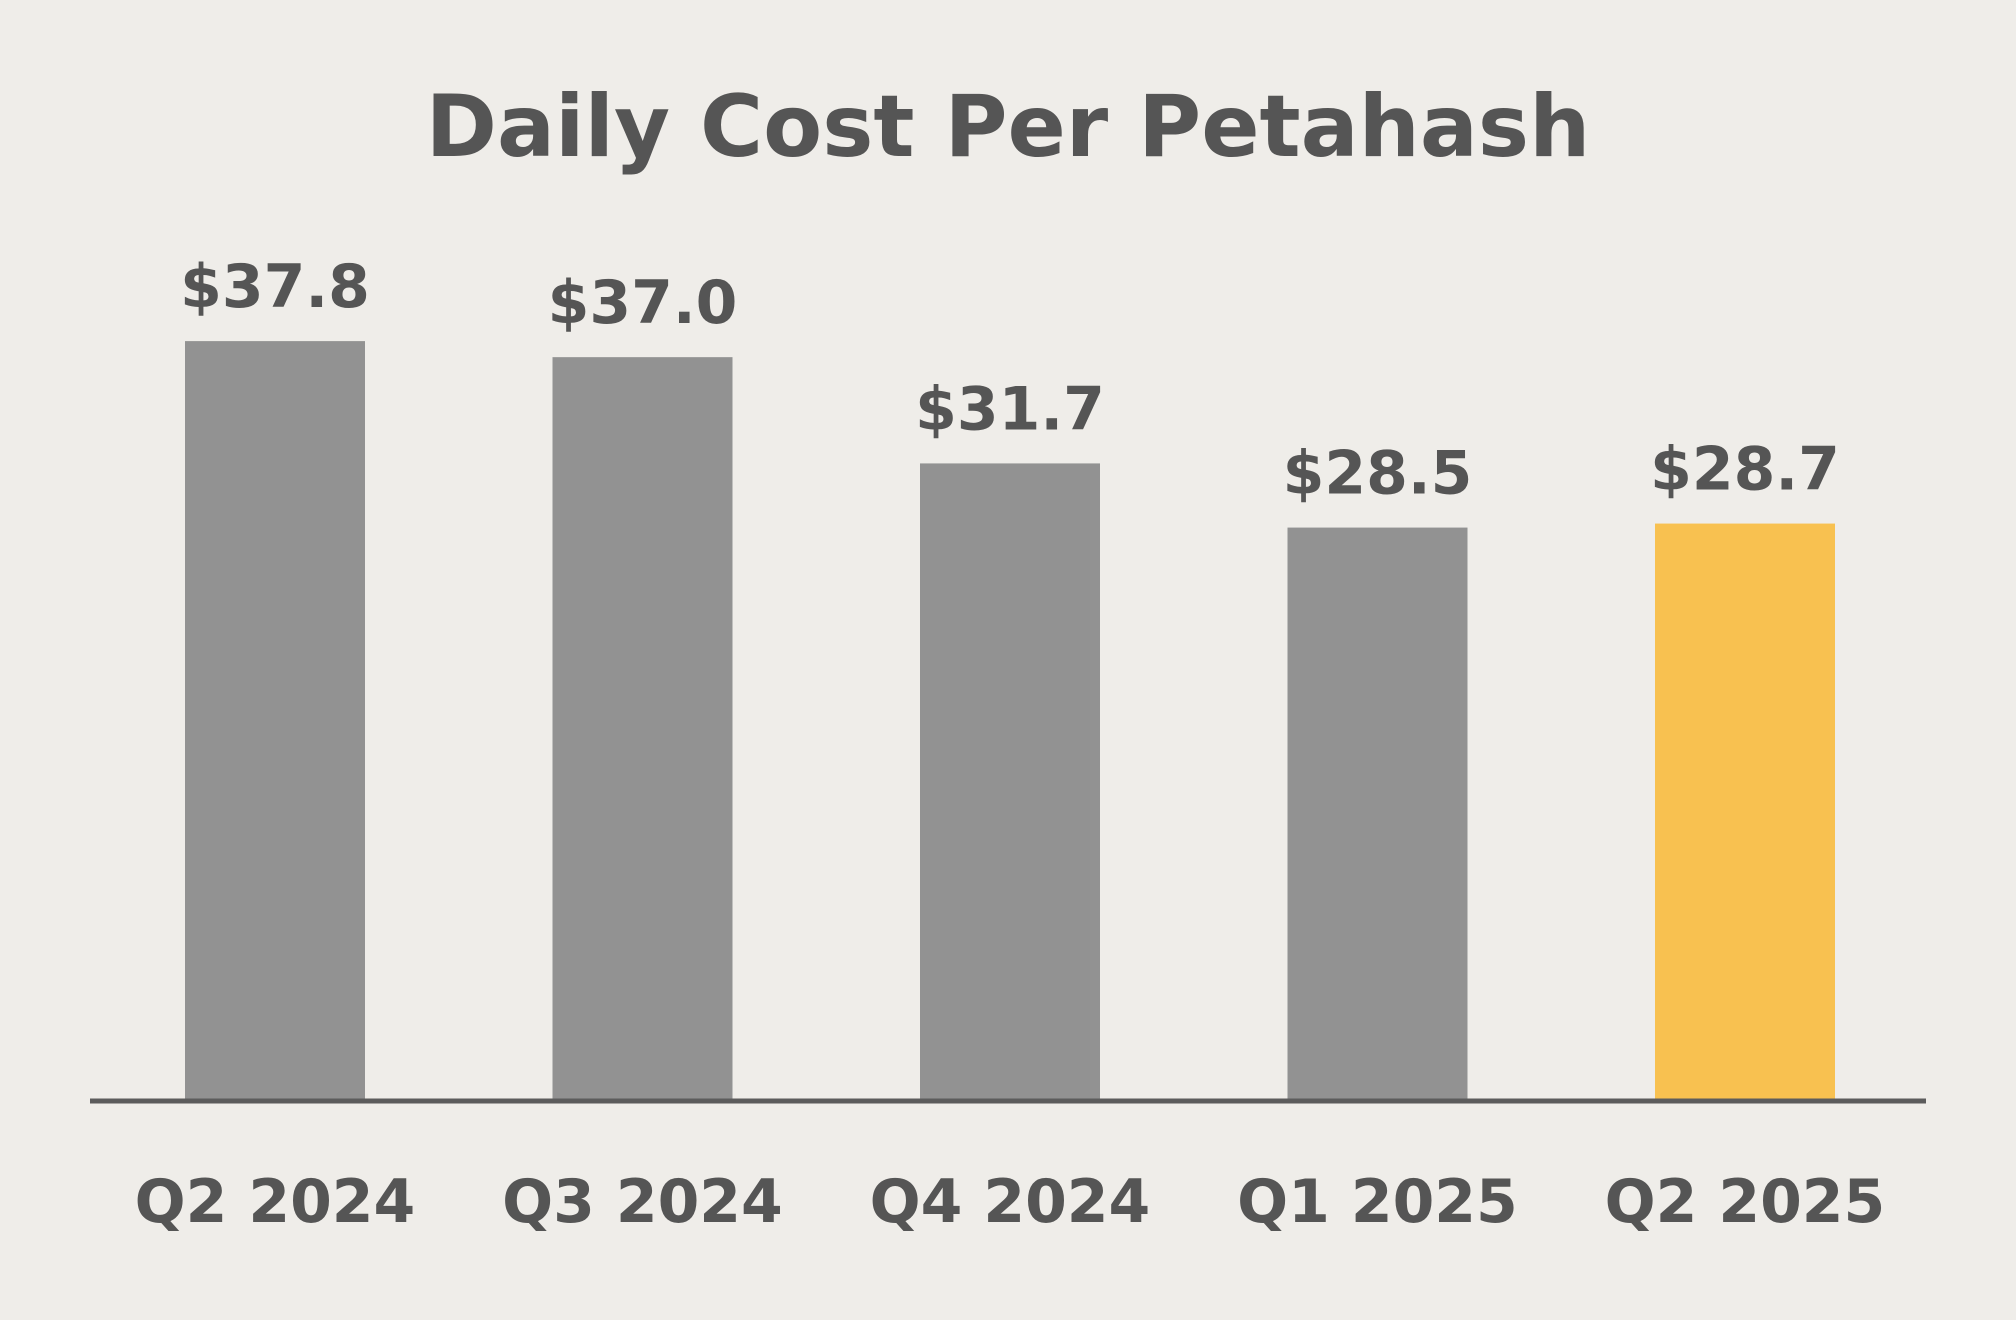  What do you see at coordinates (642, 1202) in the screenshot?
I see `x-tick-label: Q3 2024` at bounding box center [642, 1202].